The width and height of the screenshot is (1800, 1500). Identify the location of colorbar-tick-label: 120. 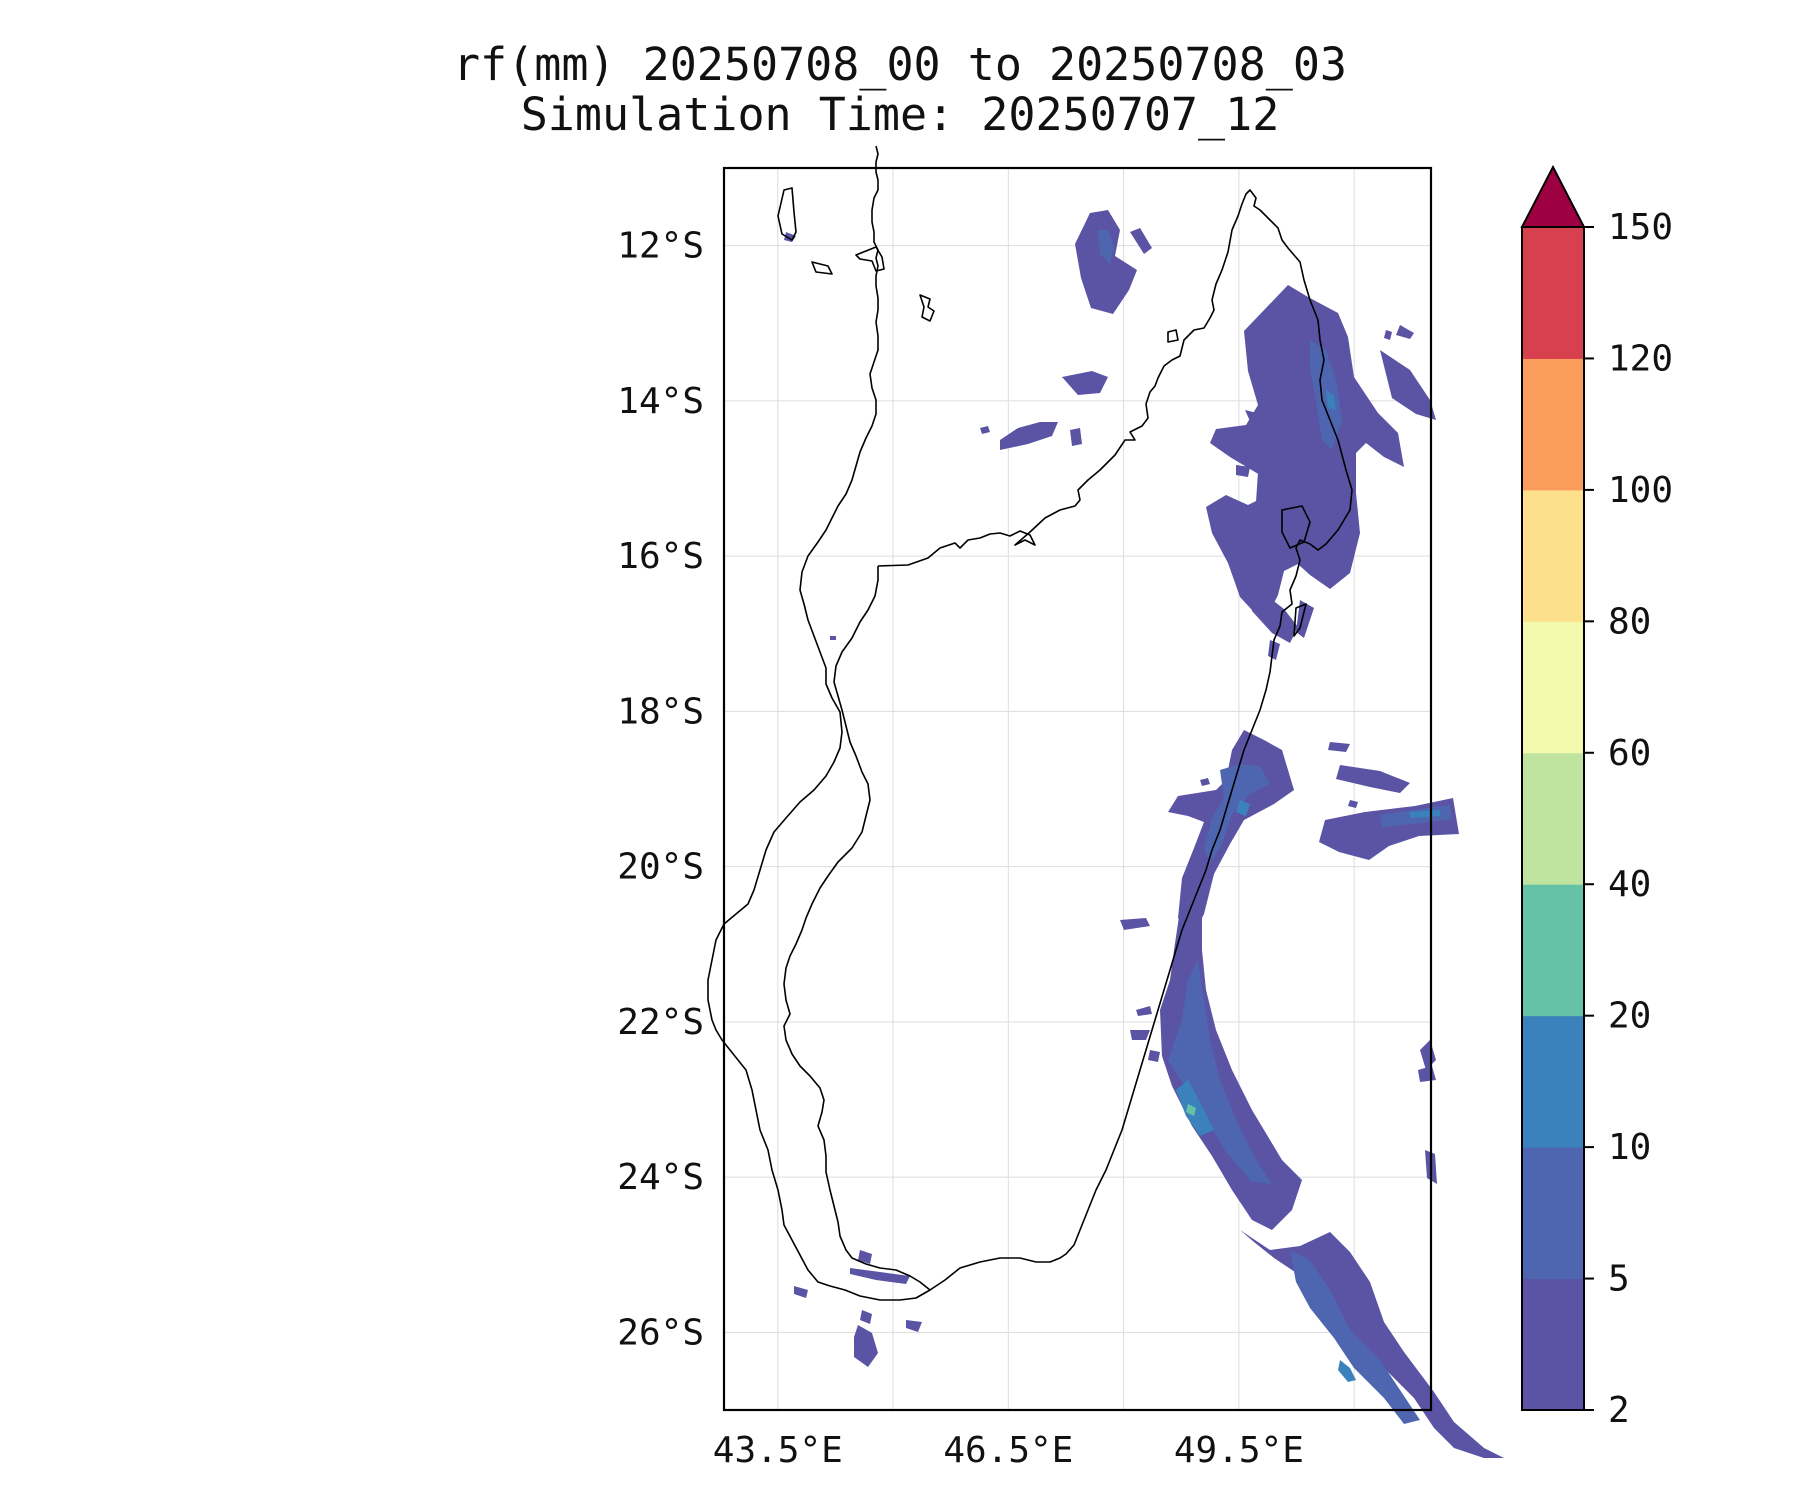
(1640, 358).